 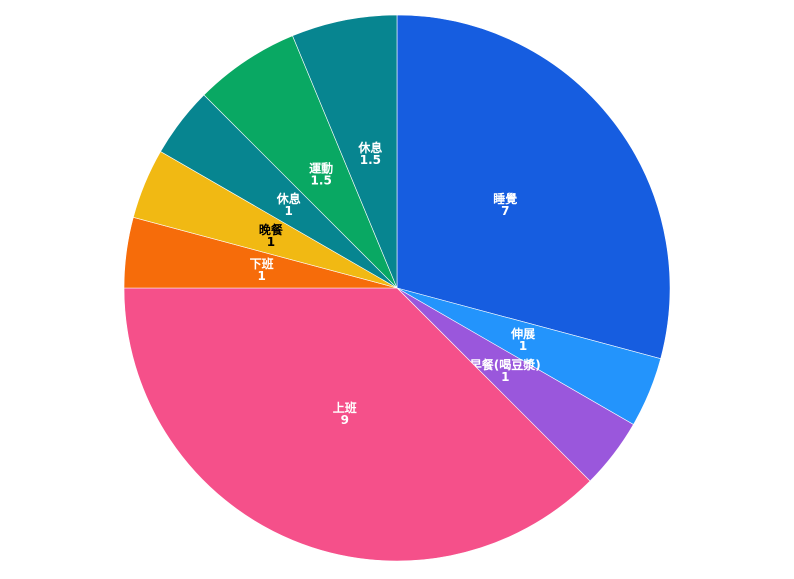 What do you see at coordinates (522, 333) in the screenshot?
I see `slice-label: 伸展` at bounding box center [522, 333].